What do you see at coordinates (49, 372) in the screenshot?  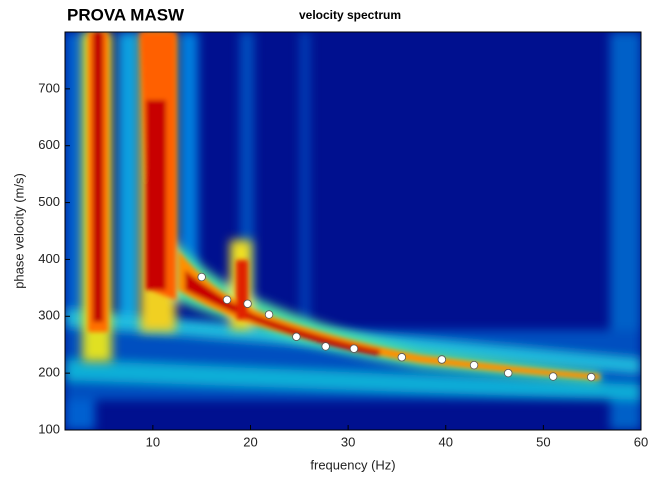 I see `y-tick-label: 200` at bounding box center [49, 372].